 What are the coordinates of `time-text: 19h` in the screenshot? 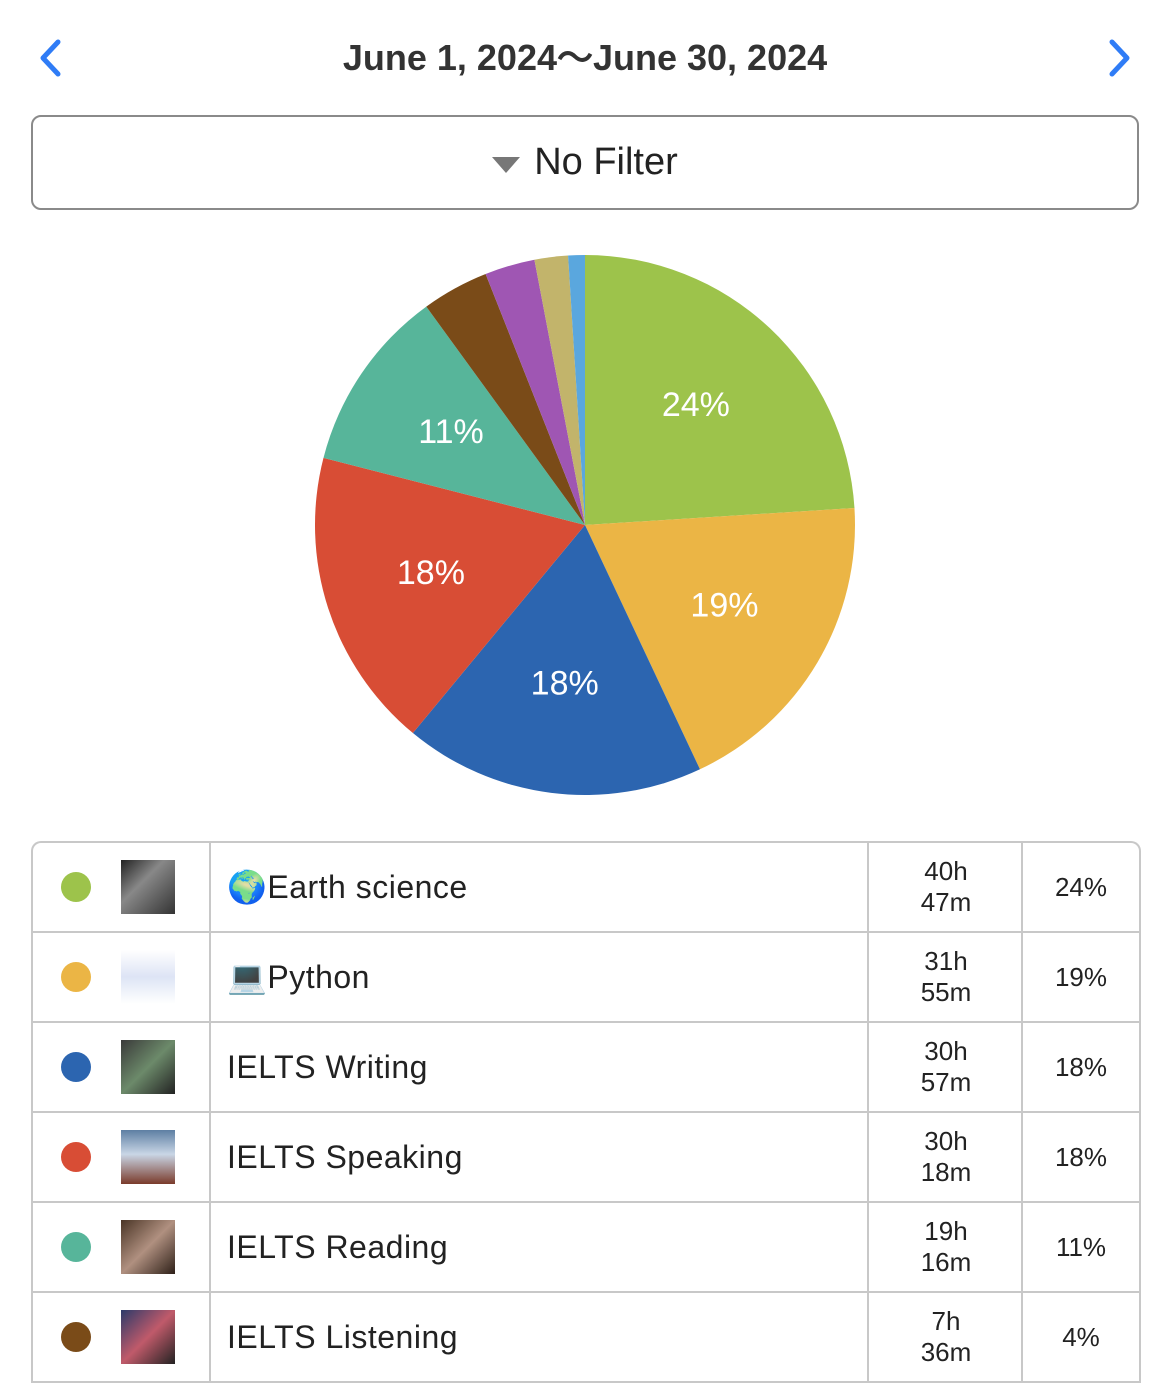 It's located at (946, 1231).